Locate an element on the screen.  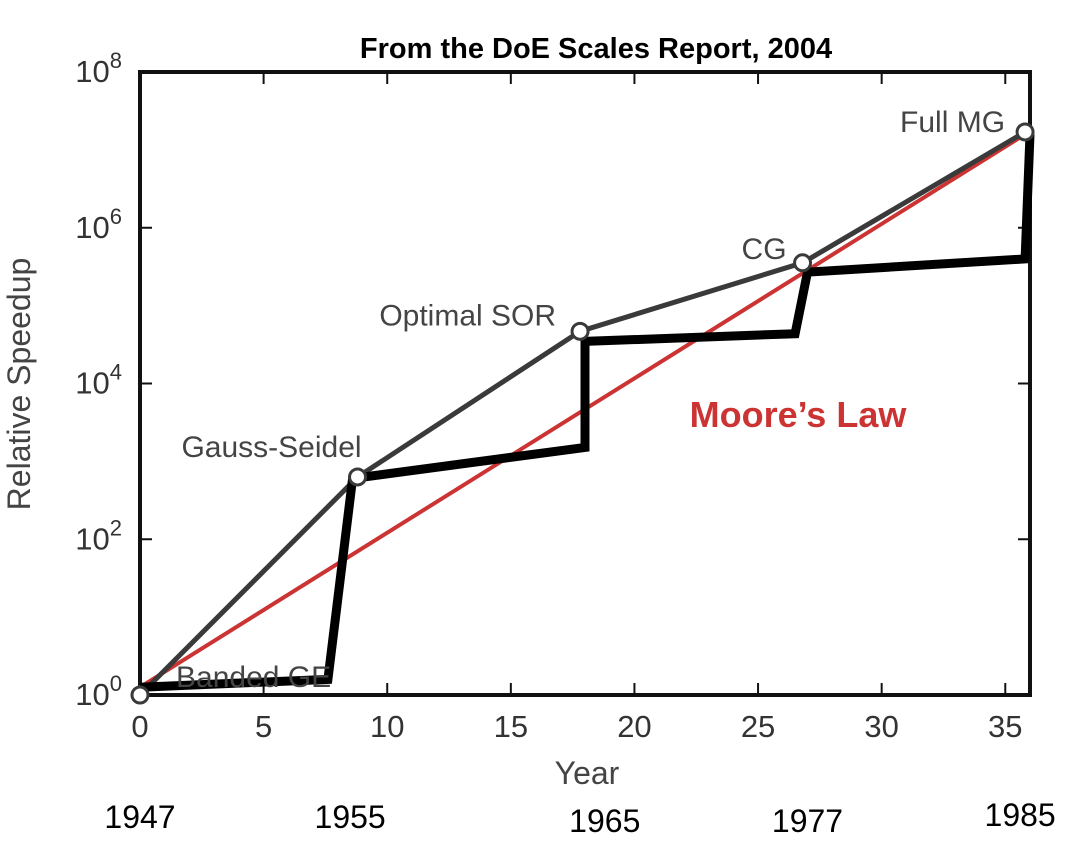
y-tick-exponent: 8 is located at coordinates (116, 60).